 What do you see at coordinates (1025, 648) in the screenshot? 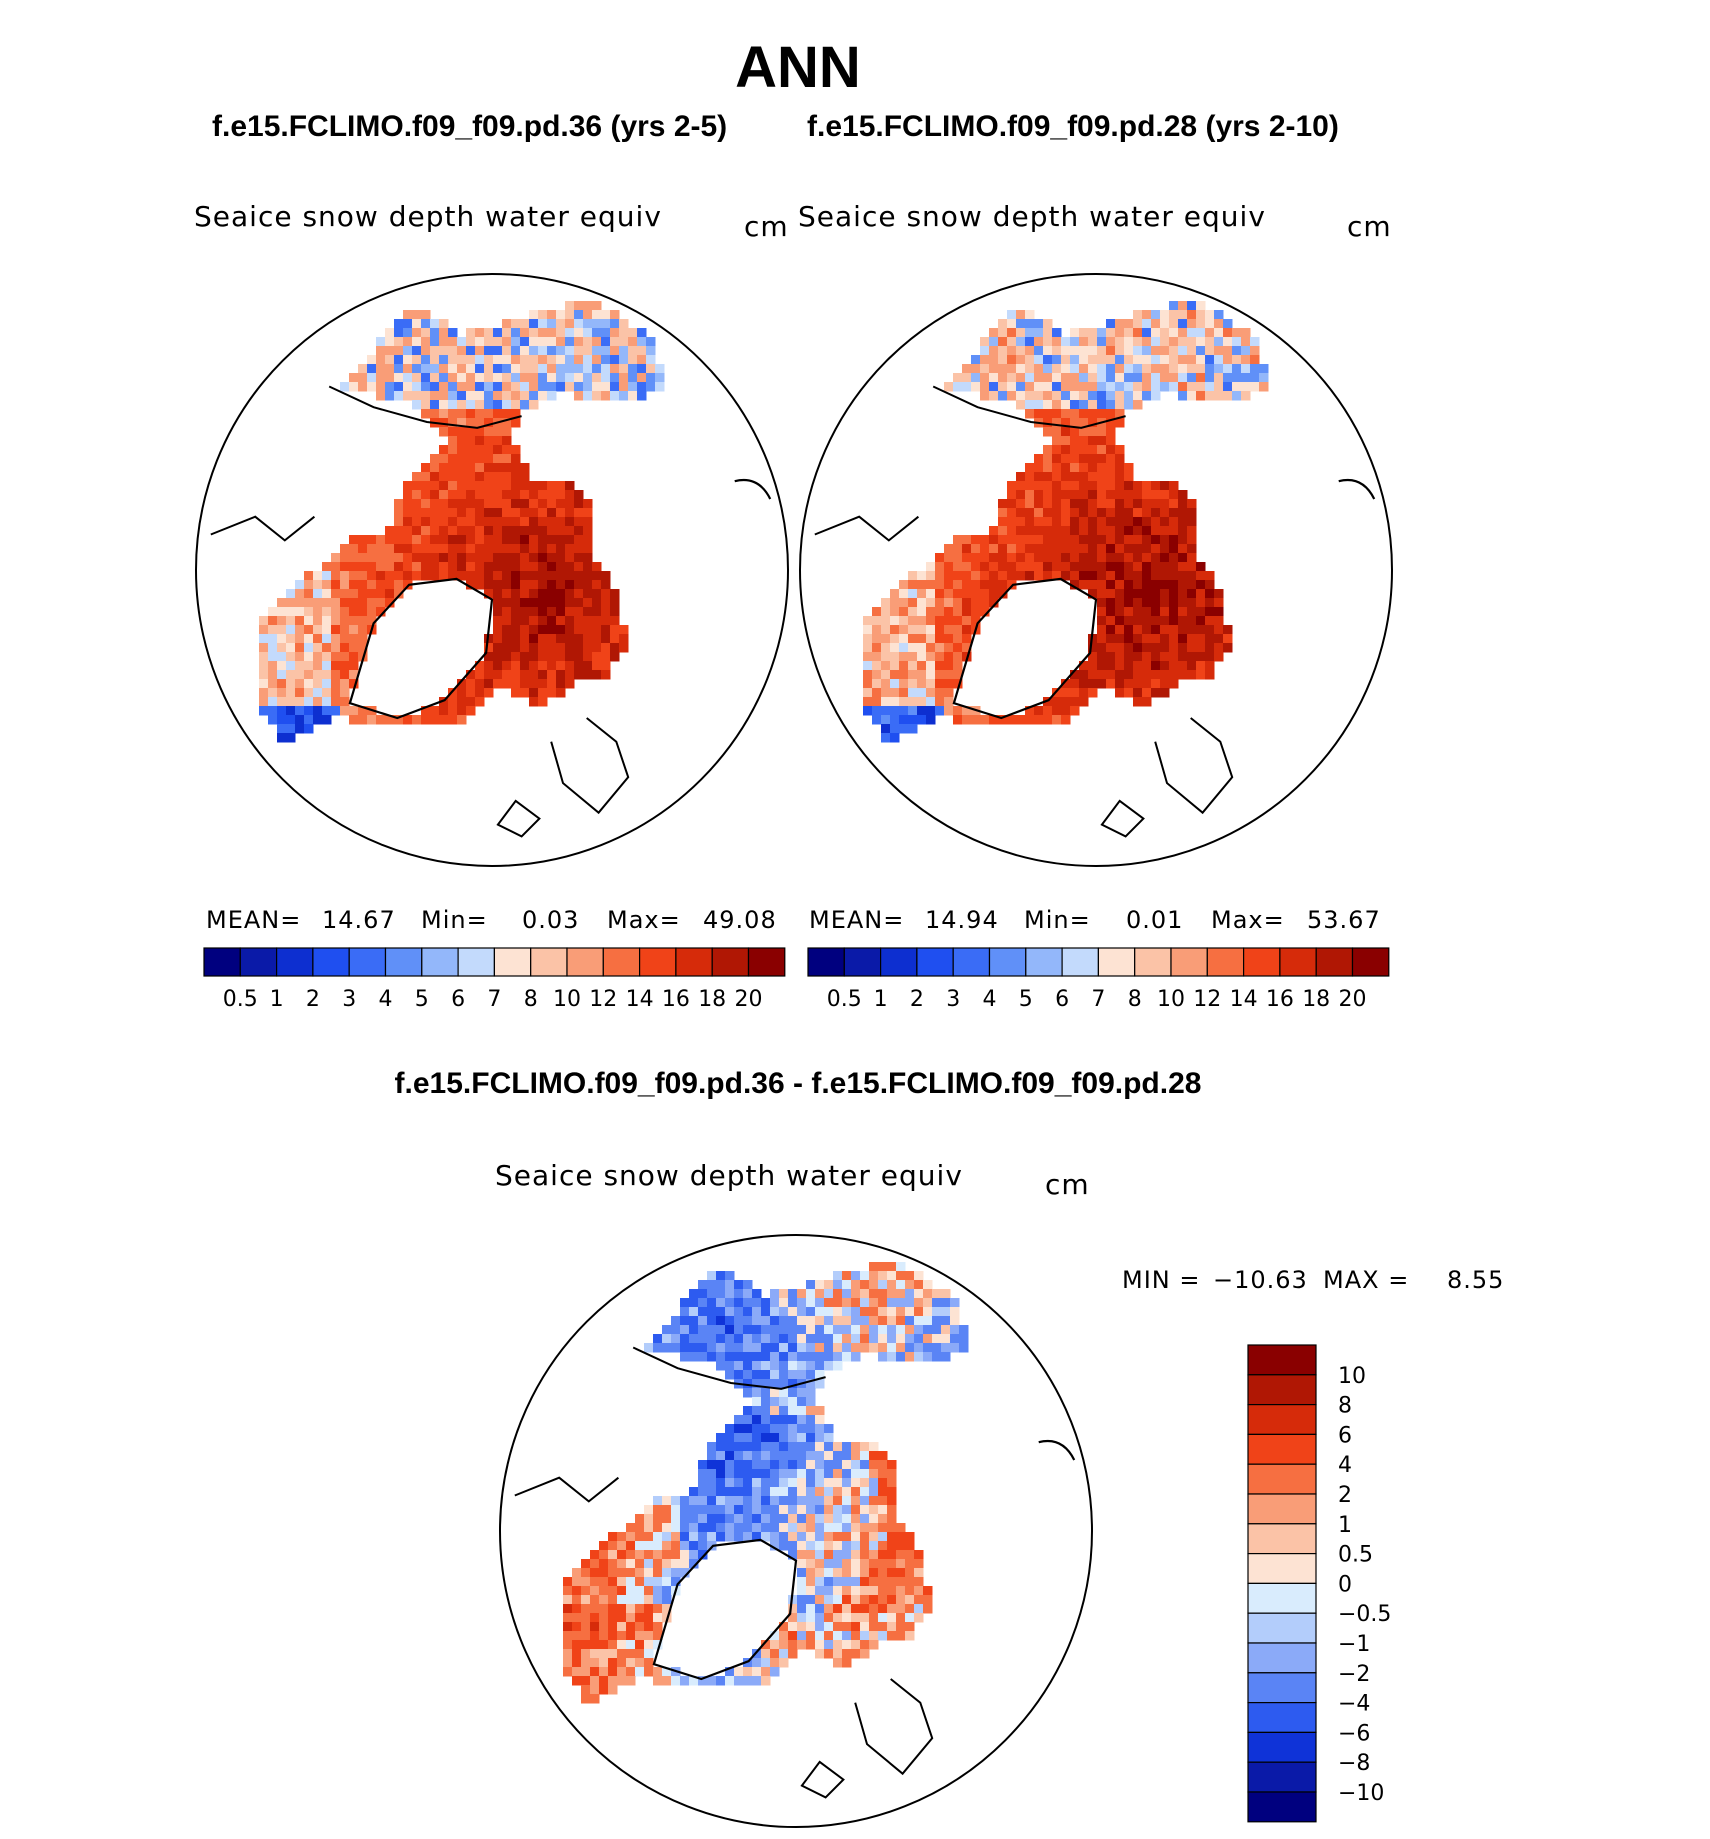
I see `greenland-coastline` at bounding box center [1025, 648].